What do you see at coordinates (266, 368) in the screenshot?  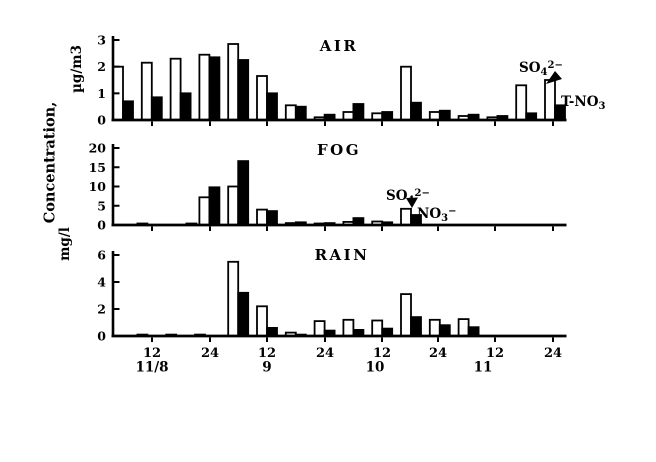 I see `day-label: 9` at bounding box center [266, 368].